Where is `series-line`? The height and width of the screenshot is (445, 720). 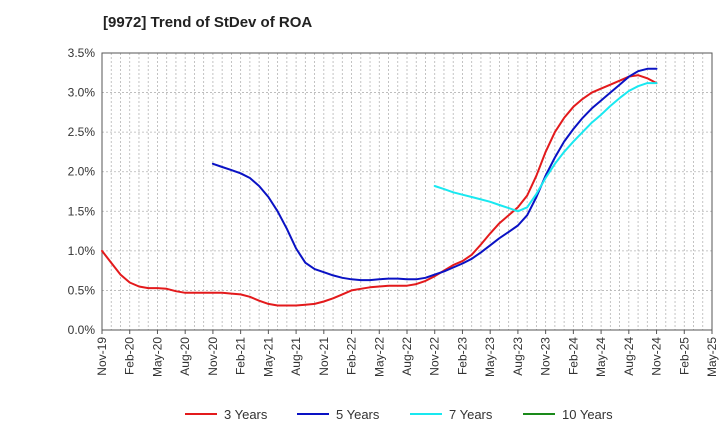 series-line is located at coordinates (545, 147).